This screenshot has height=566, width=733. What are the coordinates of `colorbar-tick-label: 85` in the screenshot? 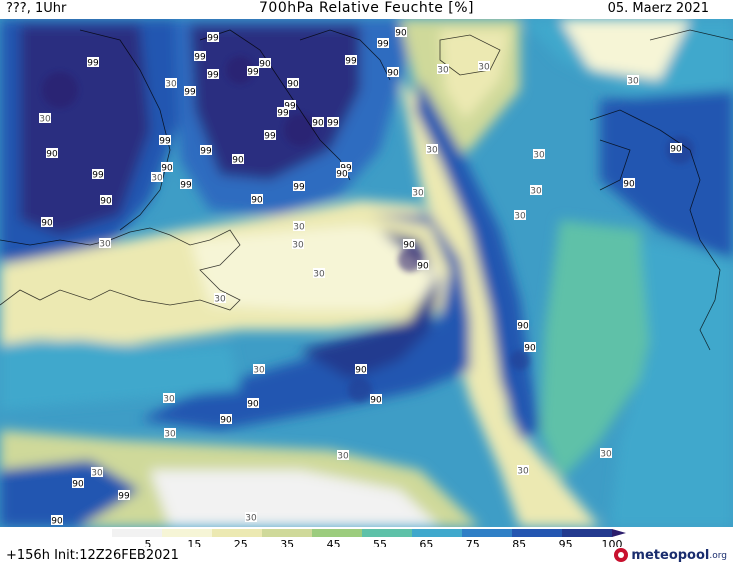 It's located at (519, 542).